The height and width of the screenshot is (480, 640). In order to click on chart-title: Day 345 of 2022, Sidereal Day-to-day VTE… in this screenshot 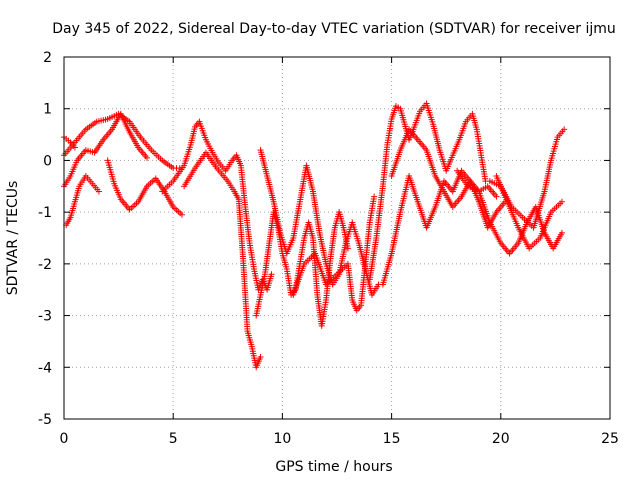, I will do `click(334, 29)`.